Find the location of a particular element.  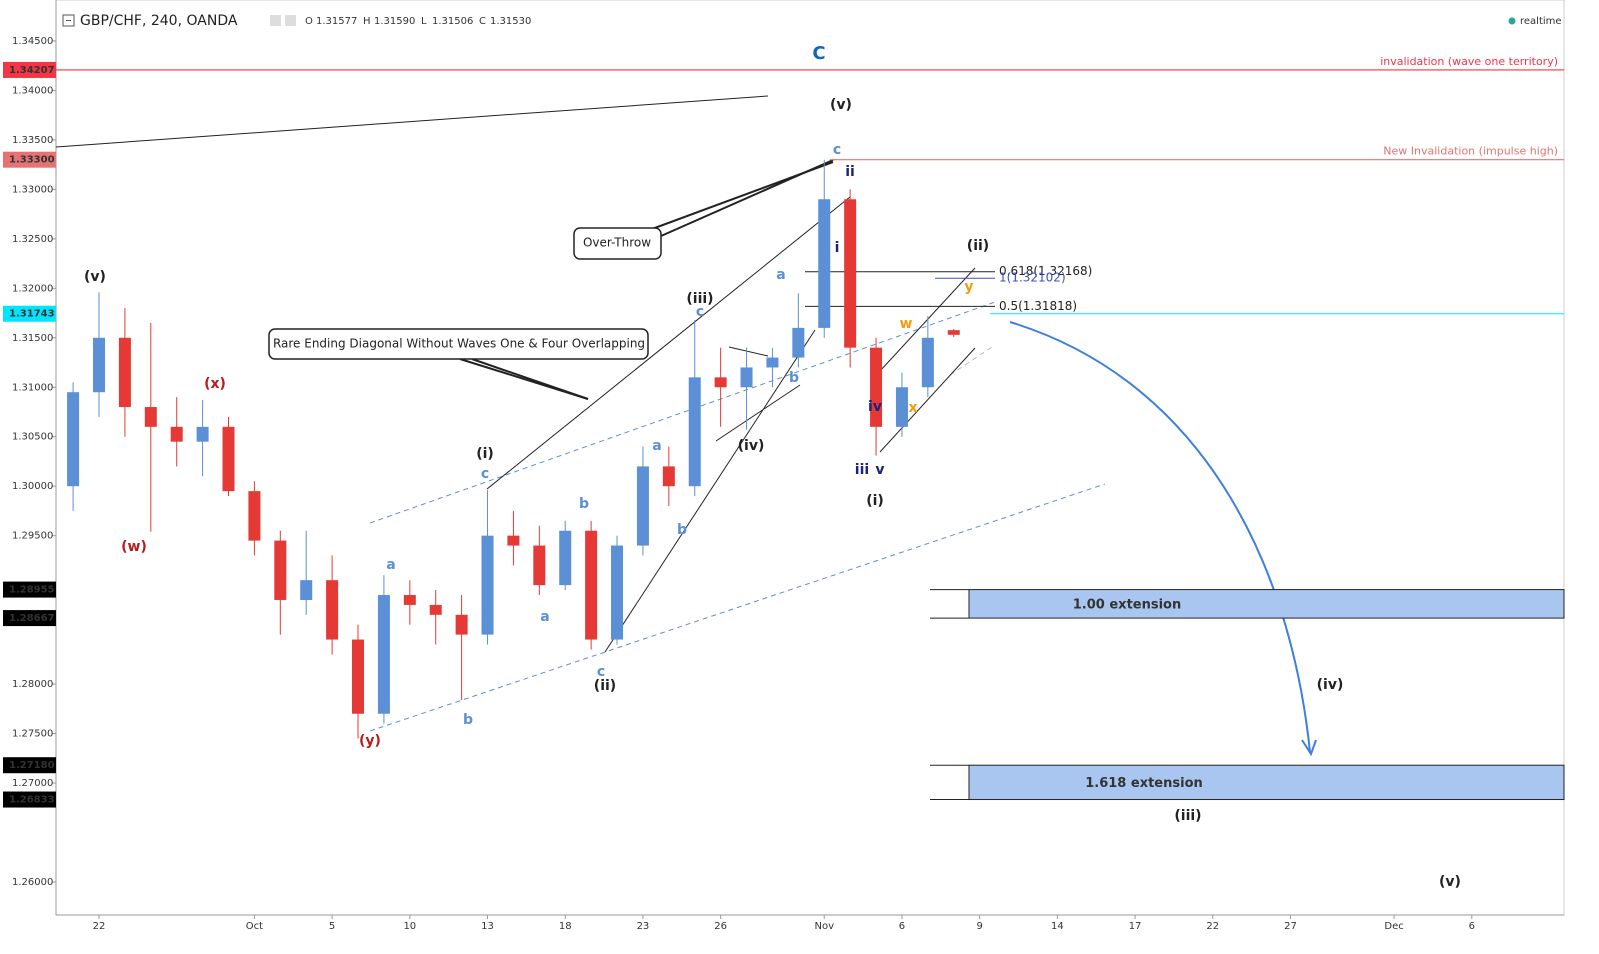

ohlc-value: 1.31506 is located at coordinates (452, 21).